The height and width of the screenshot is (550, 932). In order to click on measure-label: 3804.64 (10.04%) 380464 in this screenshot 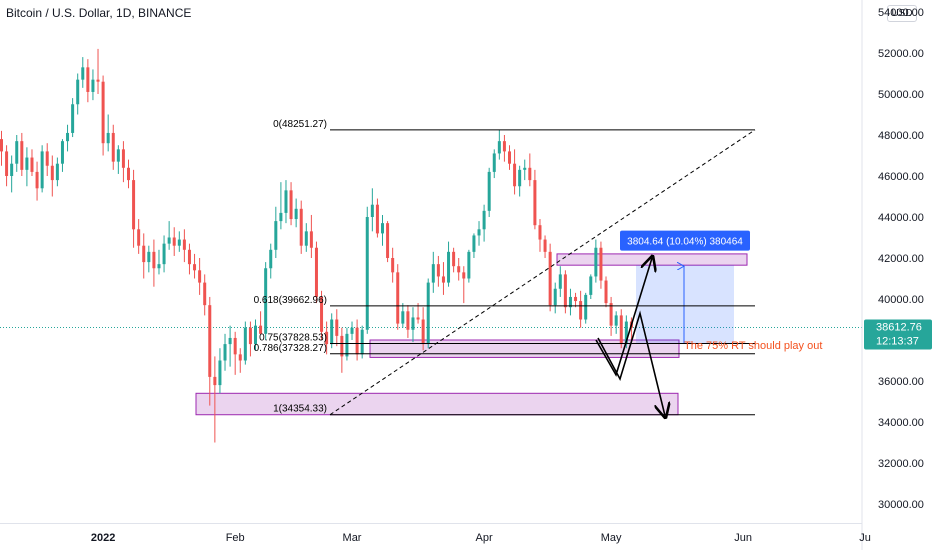, I will do `click(685, 242)`.